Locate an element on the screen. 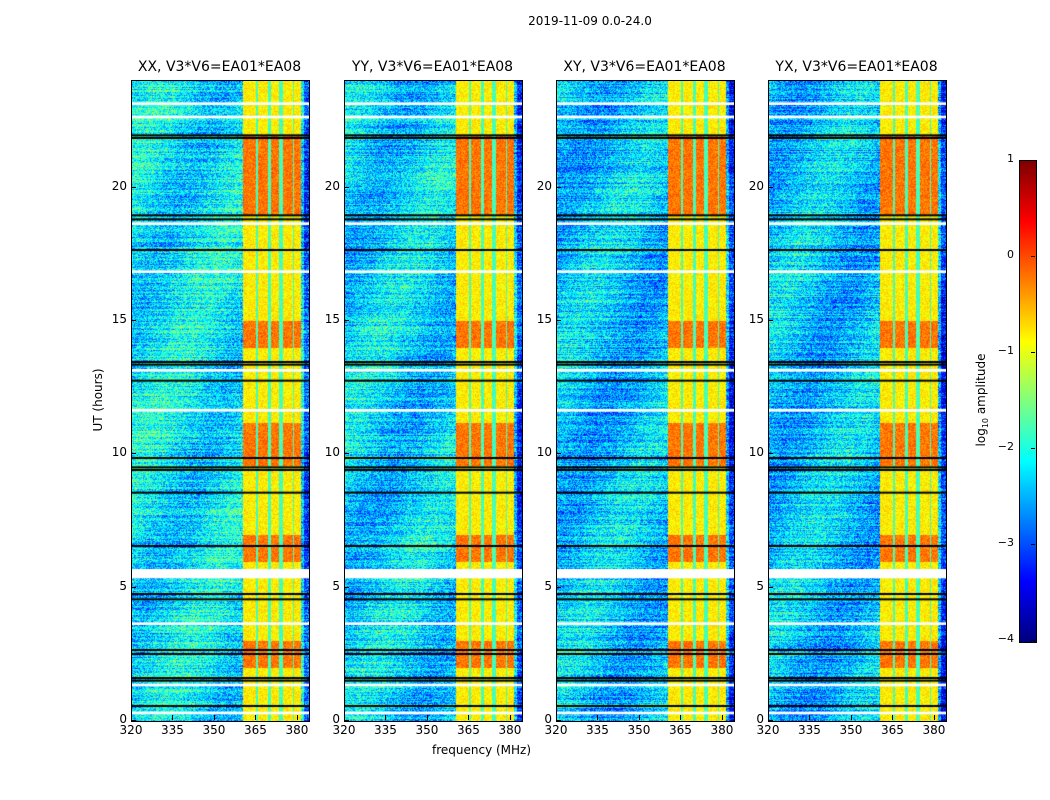 This screenshot has width=1050, height=800. colorbar-tick-label: −1 is located at coordinates (1005, 350).